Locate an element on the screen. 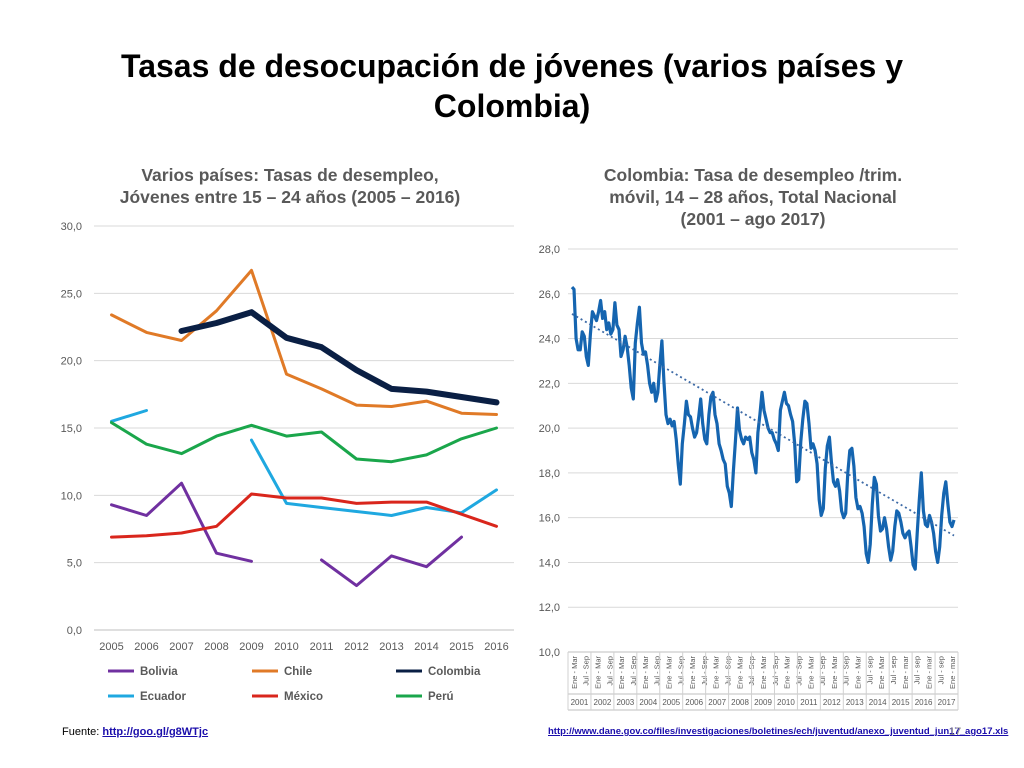  page-number: 17 is located at coordinates (955, 732).